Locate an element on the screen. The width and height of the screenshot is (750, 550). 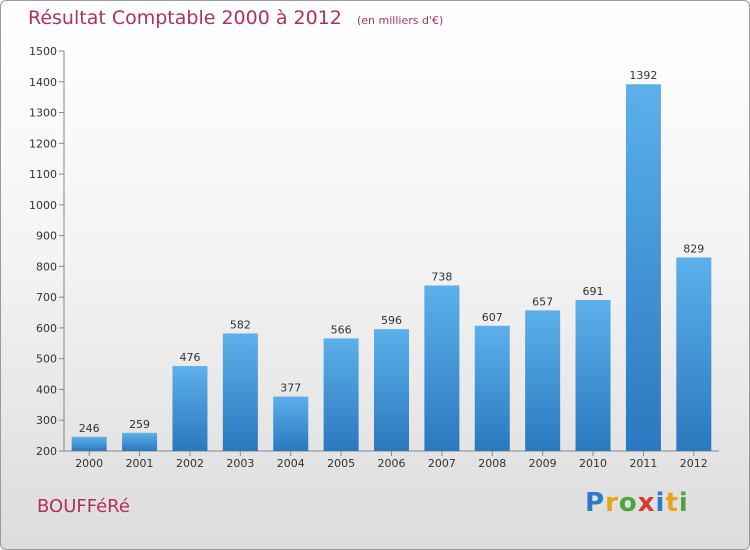
y-tick-label: 200 is located at coordinates (46, 451).